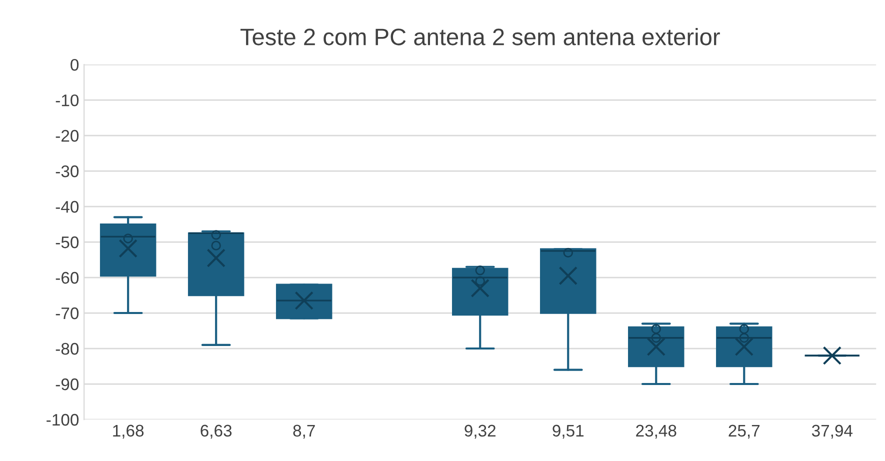 This screenshot has width=885, height=461. Describe the element at coordinates (67, 100) in the screenshot. I see `y-tick-label: -10` at that location.